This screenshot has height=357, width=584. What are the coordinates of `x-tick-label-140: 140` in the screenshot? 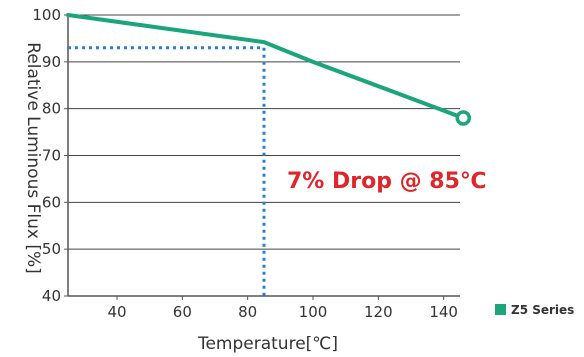 It's located at (443, 312).